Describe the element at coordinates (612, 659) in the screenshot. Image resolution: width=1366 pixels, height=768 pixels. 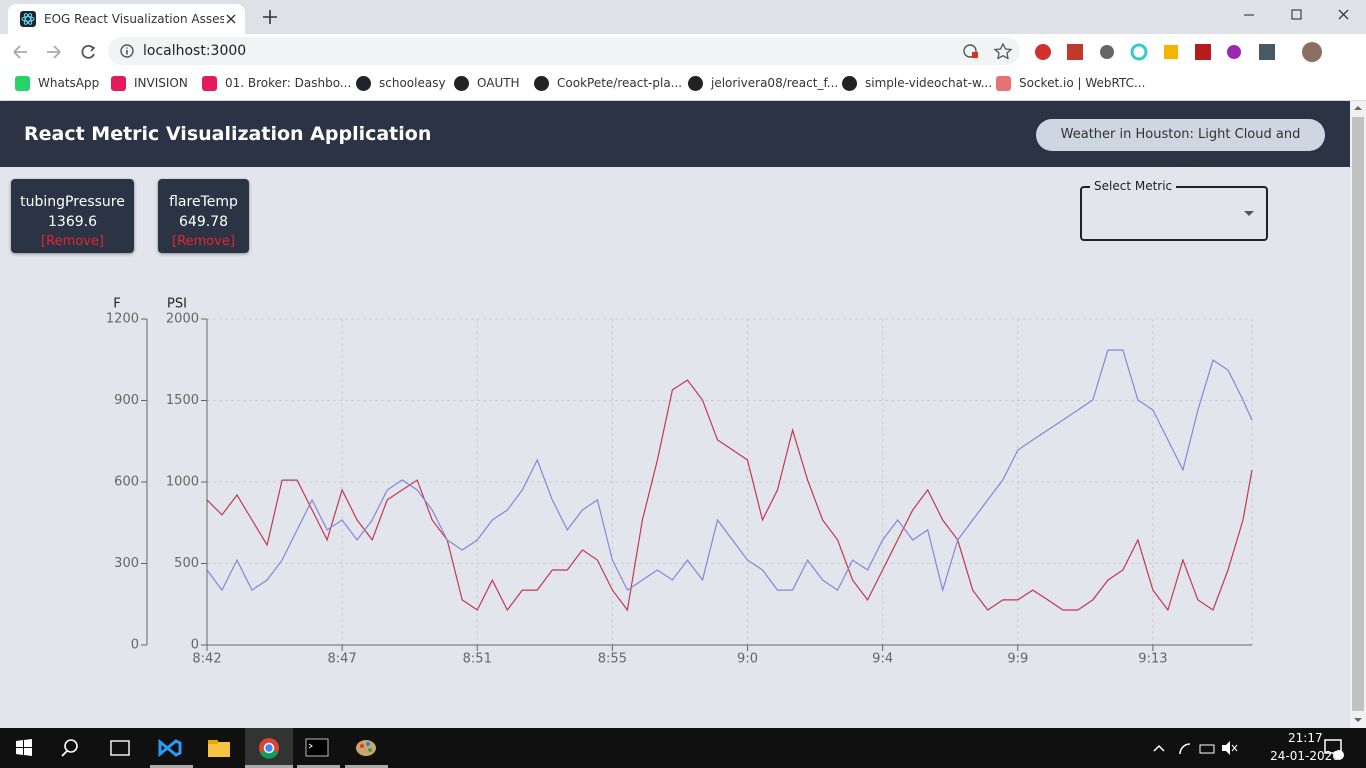
I see `x-tick-label: 8:55` at that location.